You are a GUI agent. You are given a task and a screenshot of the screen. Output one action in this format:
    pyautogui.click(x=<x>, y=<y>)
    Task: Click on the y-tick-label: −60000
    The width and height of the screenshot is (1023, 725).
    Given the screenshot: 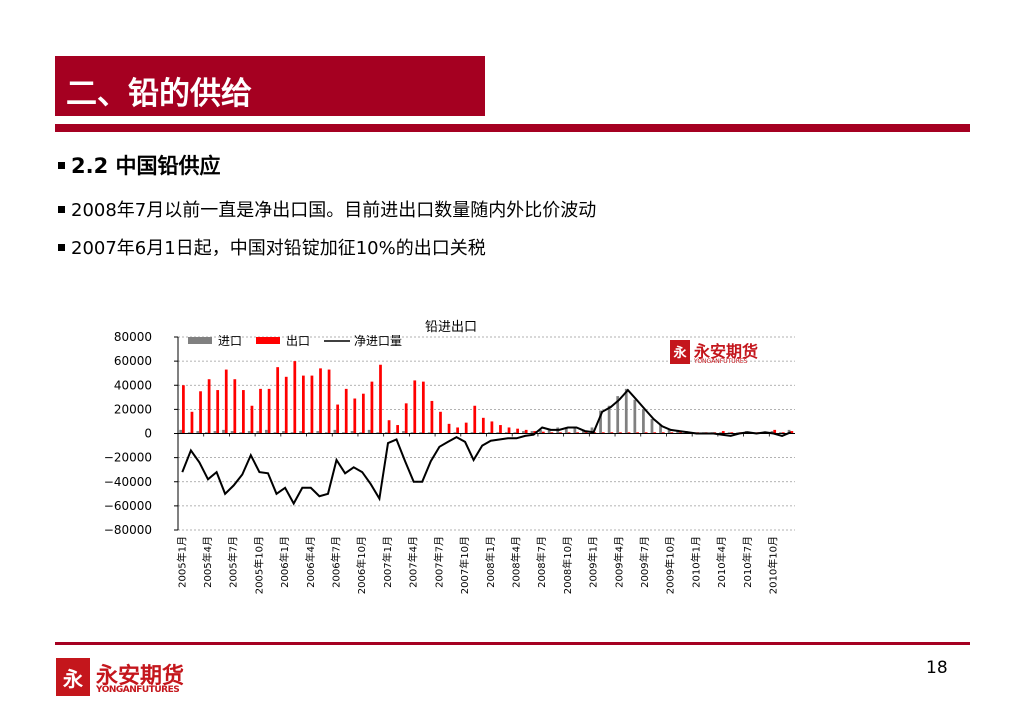 What is the action you would take?
    pyautogui.click(x=128, y=506)
    